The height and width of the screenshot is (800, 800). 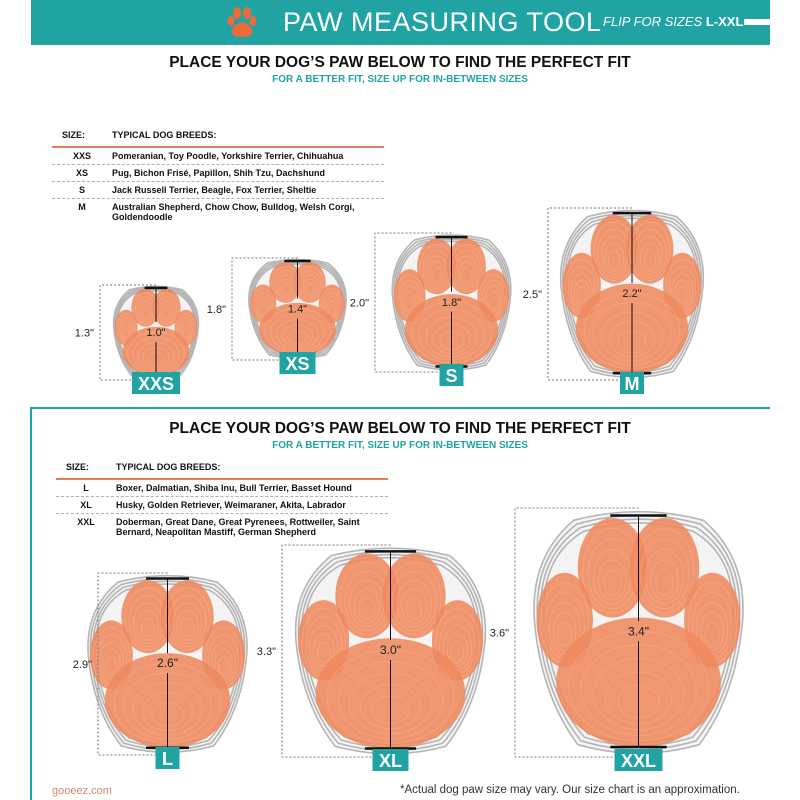 What do you see at coordinates (137, 339) in the screenshot?
I see `paw-size-xxs: 1.0" 1.3" XXS` at bounding box center [137, 339].